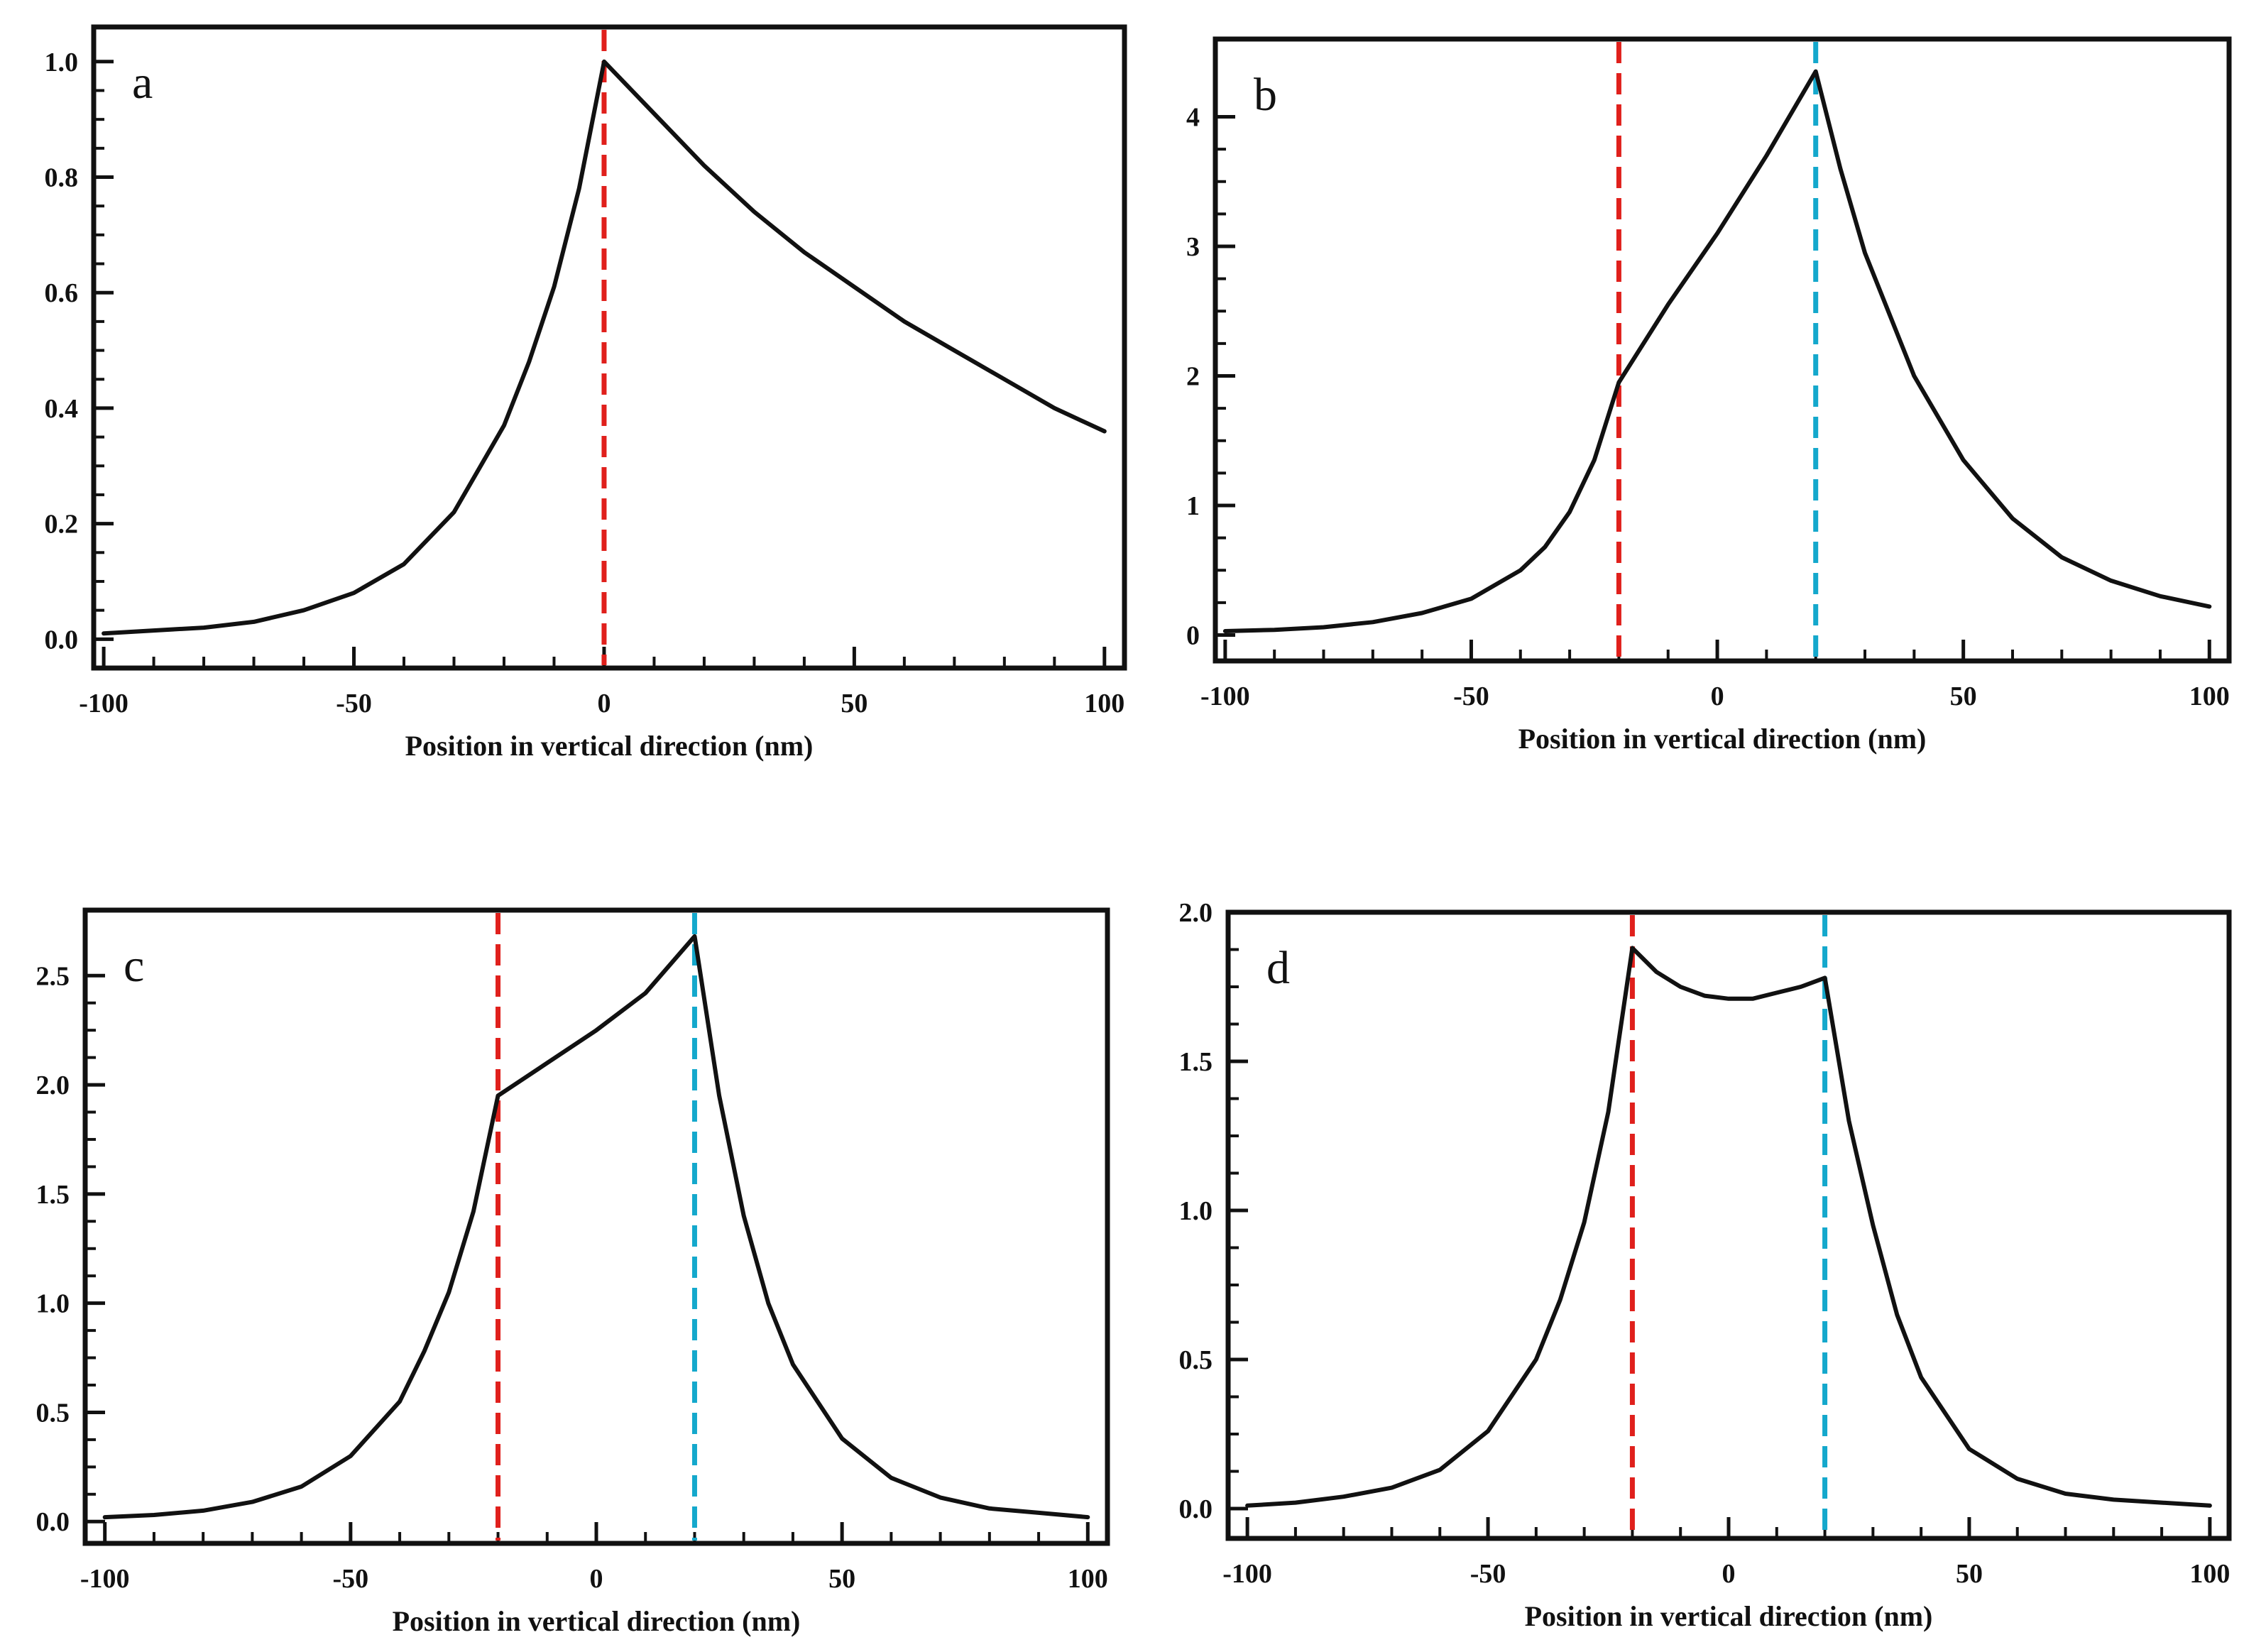  I want to click on panel-label: b, so click(1265, 95).